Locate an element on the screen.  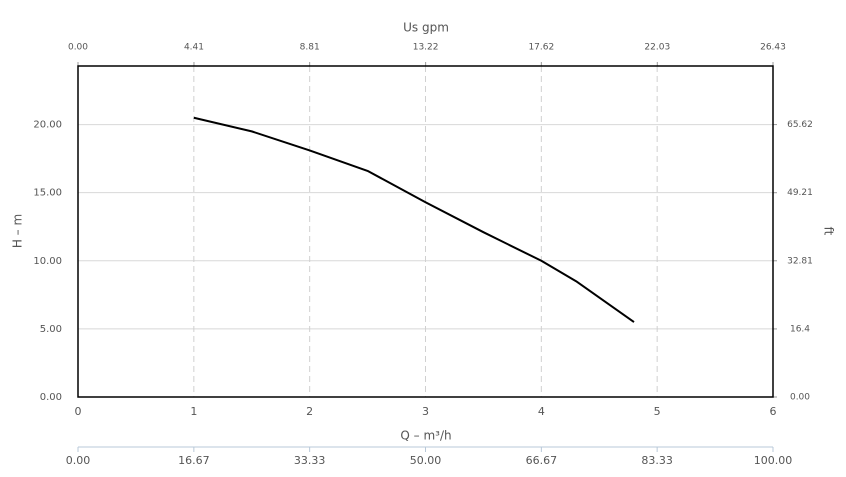
y2-tick-label: 0.00 is located at coordinates (800, 398).